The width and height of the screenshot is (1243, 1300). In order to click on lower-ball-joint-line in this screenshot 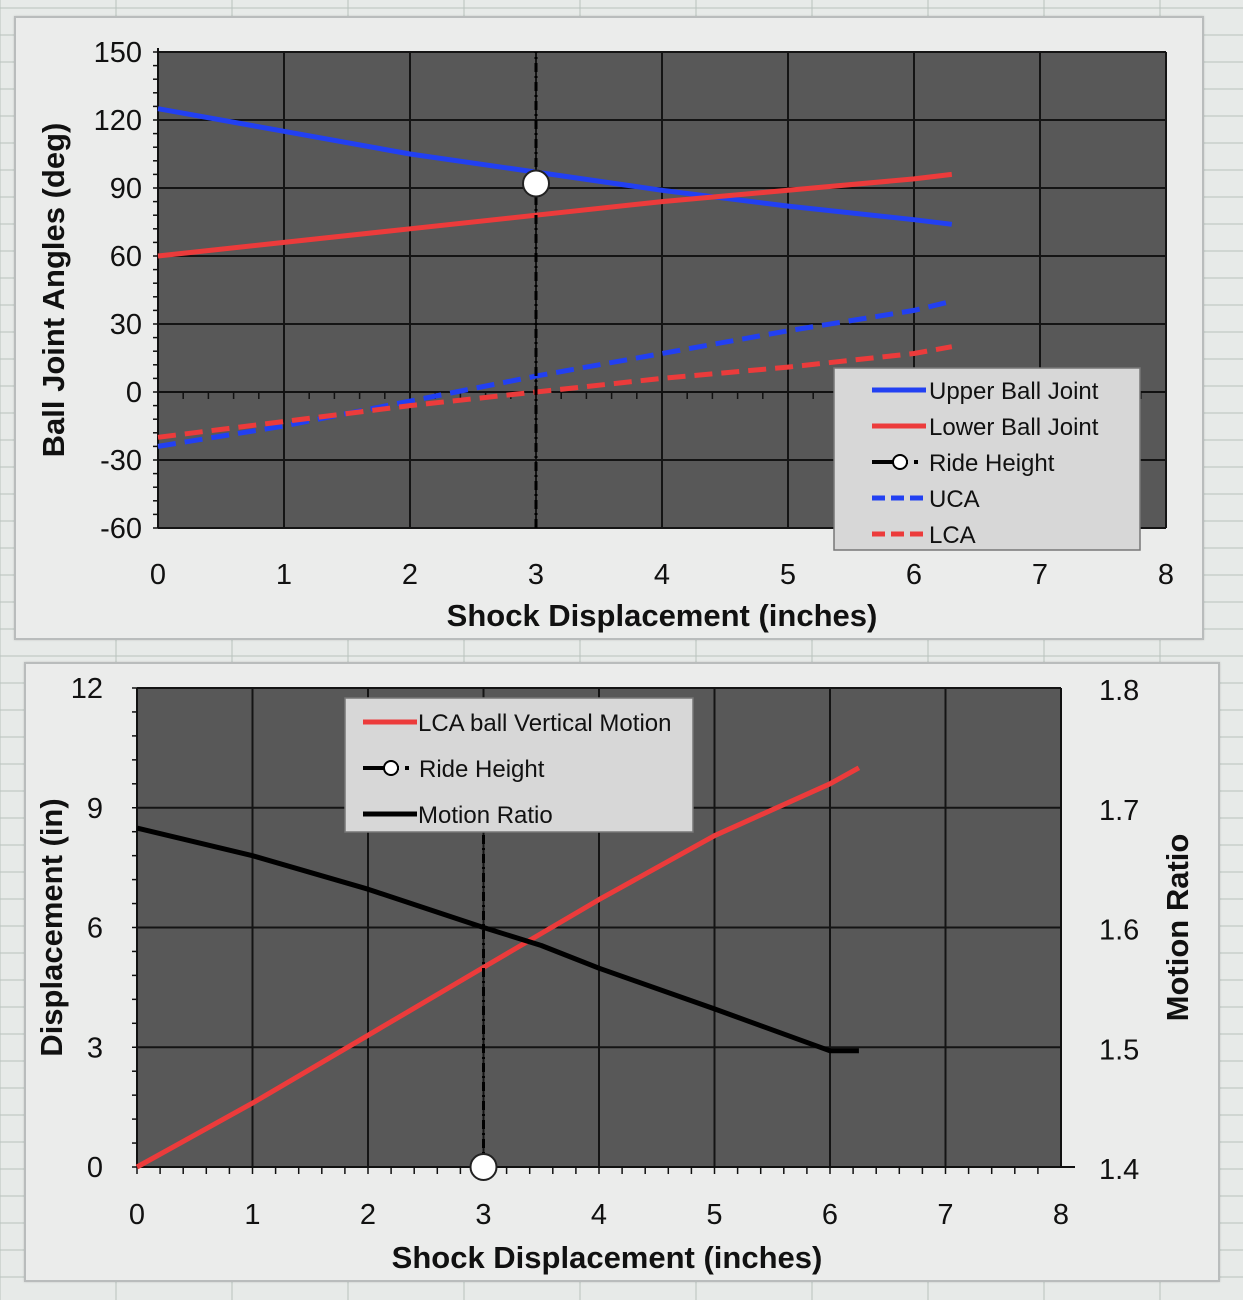, I will do `click(555, 215)`.